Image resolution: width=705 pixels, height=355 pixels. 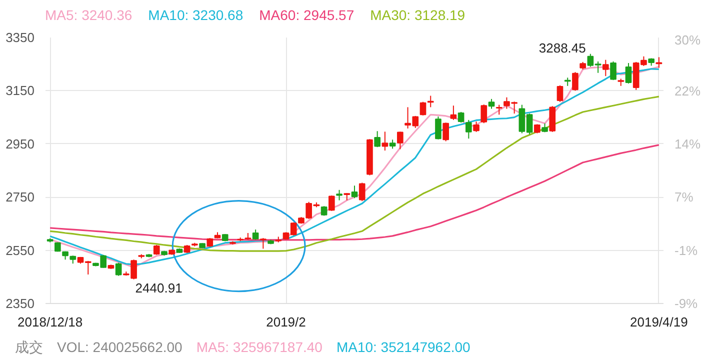 What do you see at coordinates (119, 347) in the screenshot?
I see `text: VOL: 240025662.00` at bounding box center [119, 347].